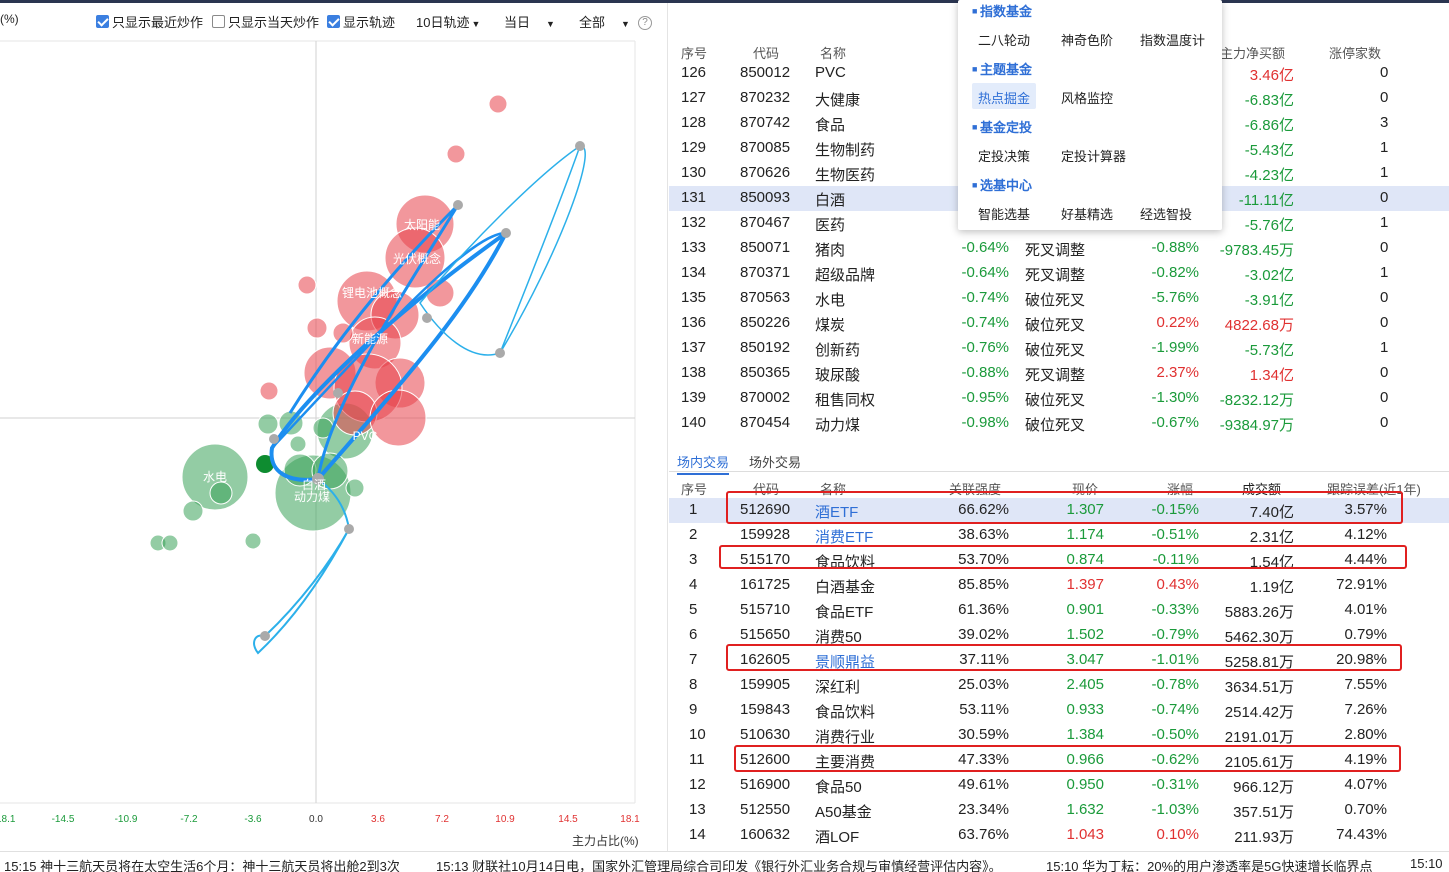  What do you see at coordinates (983, 534) in the screenshot?
I see `table-cell: 38.63%` at bounding box center [983, 534].